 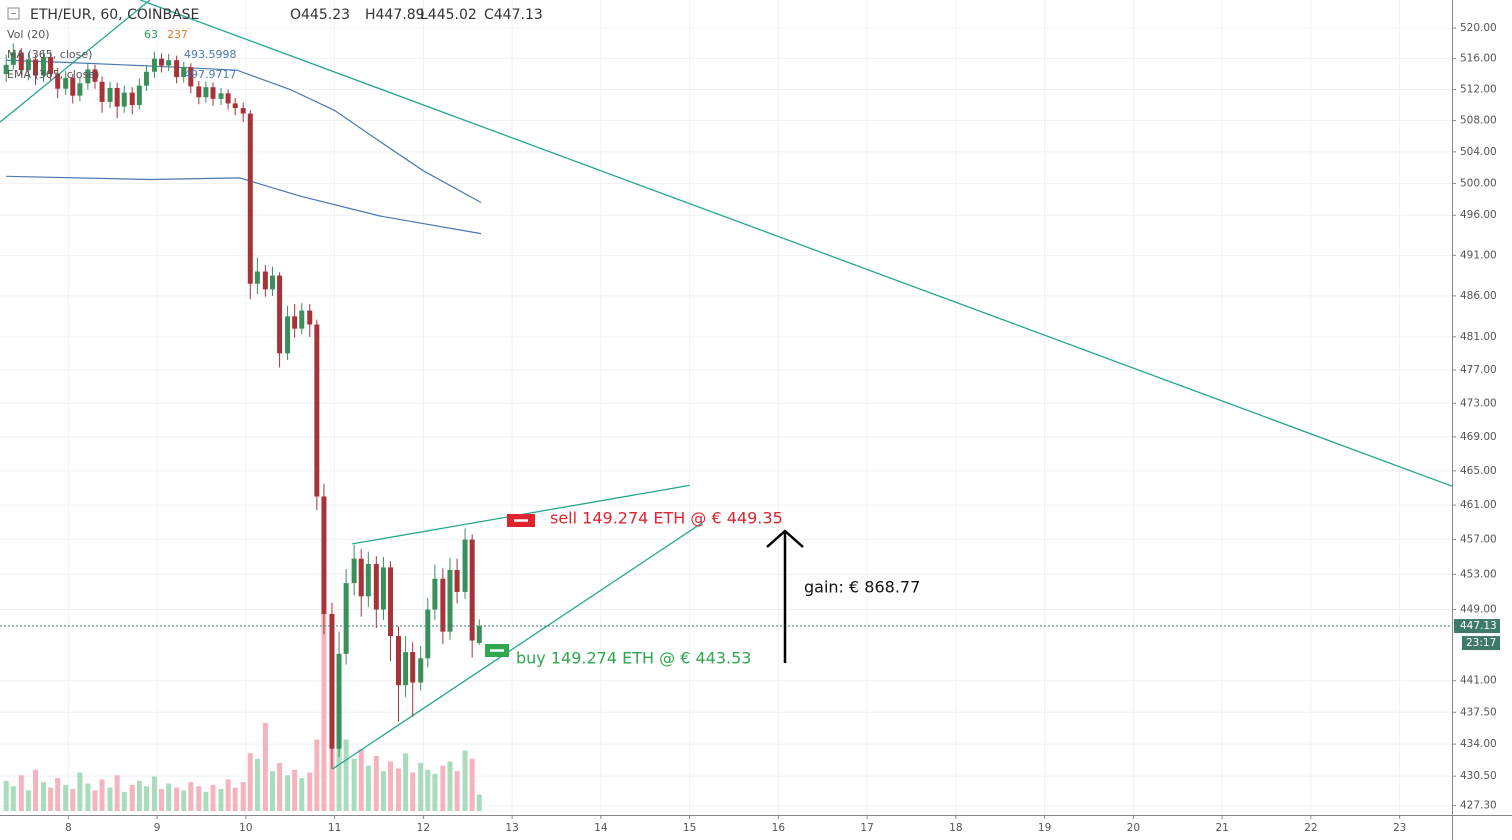 What do you see at coordinates (1478, 437) in the screenshot?
I see `y-tick-label: 469.00` at bounding box center [1478, 437].